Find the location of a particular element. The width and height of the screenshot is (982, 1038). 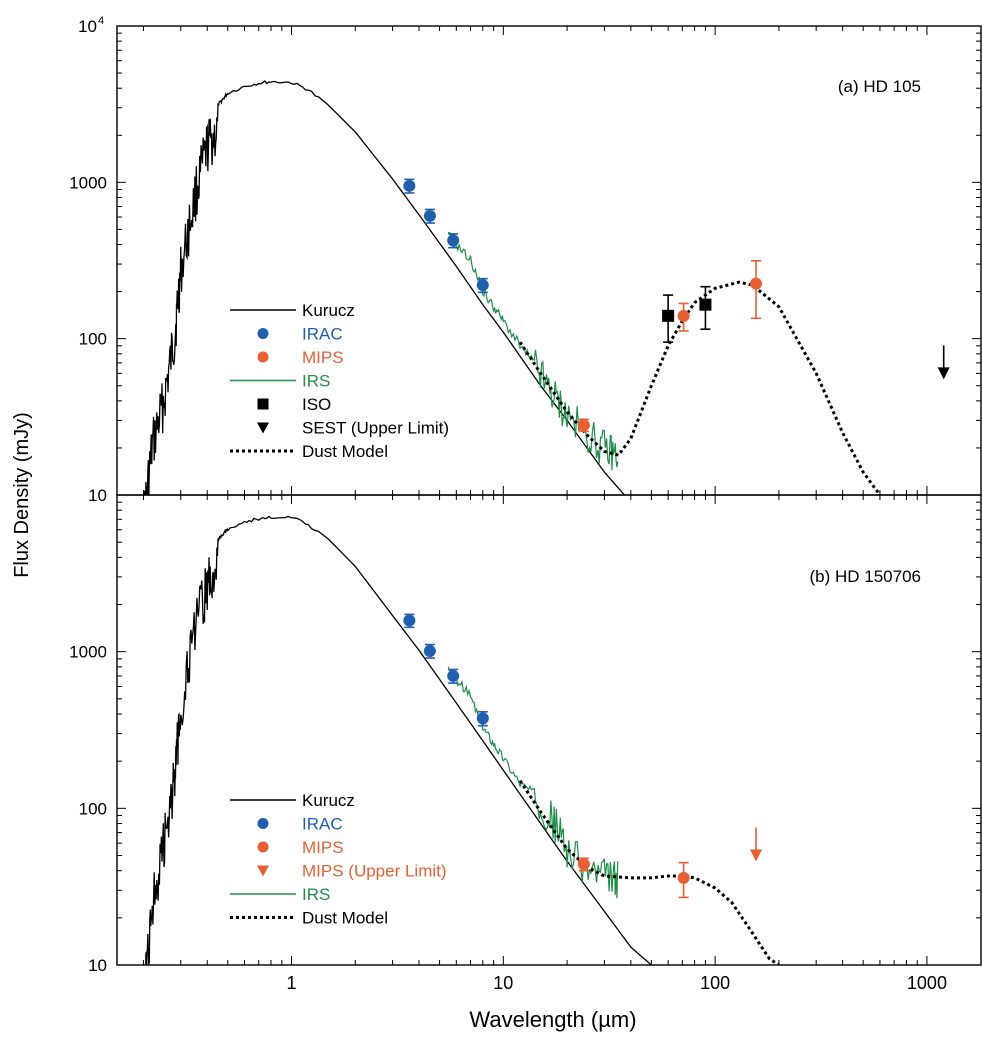

y-tick-exponent: 4 is located at coordinates (101, 21).